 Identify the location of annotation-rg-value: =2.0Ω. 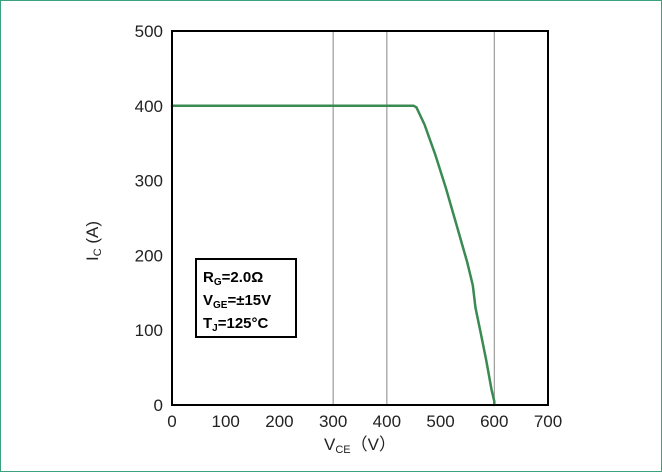
(243, 277).